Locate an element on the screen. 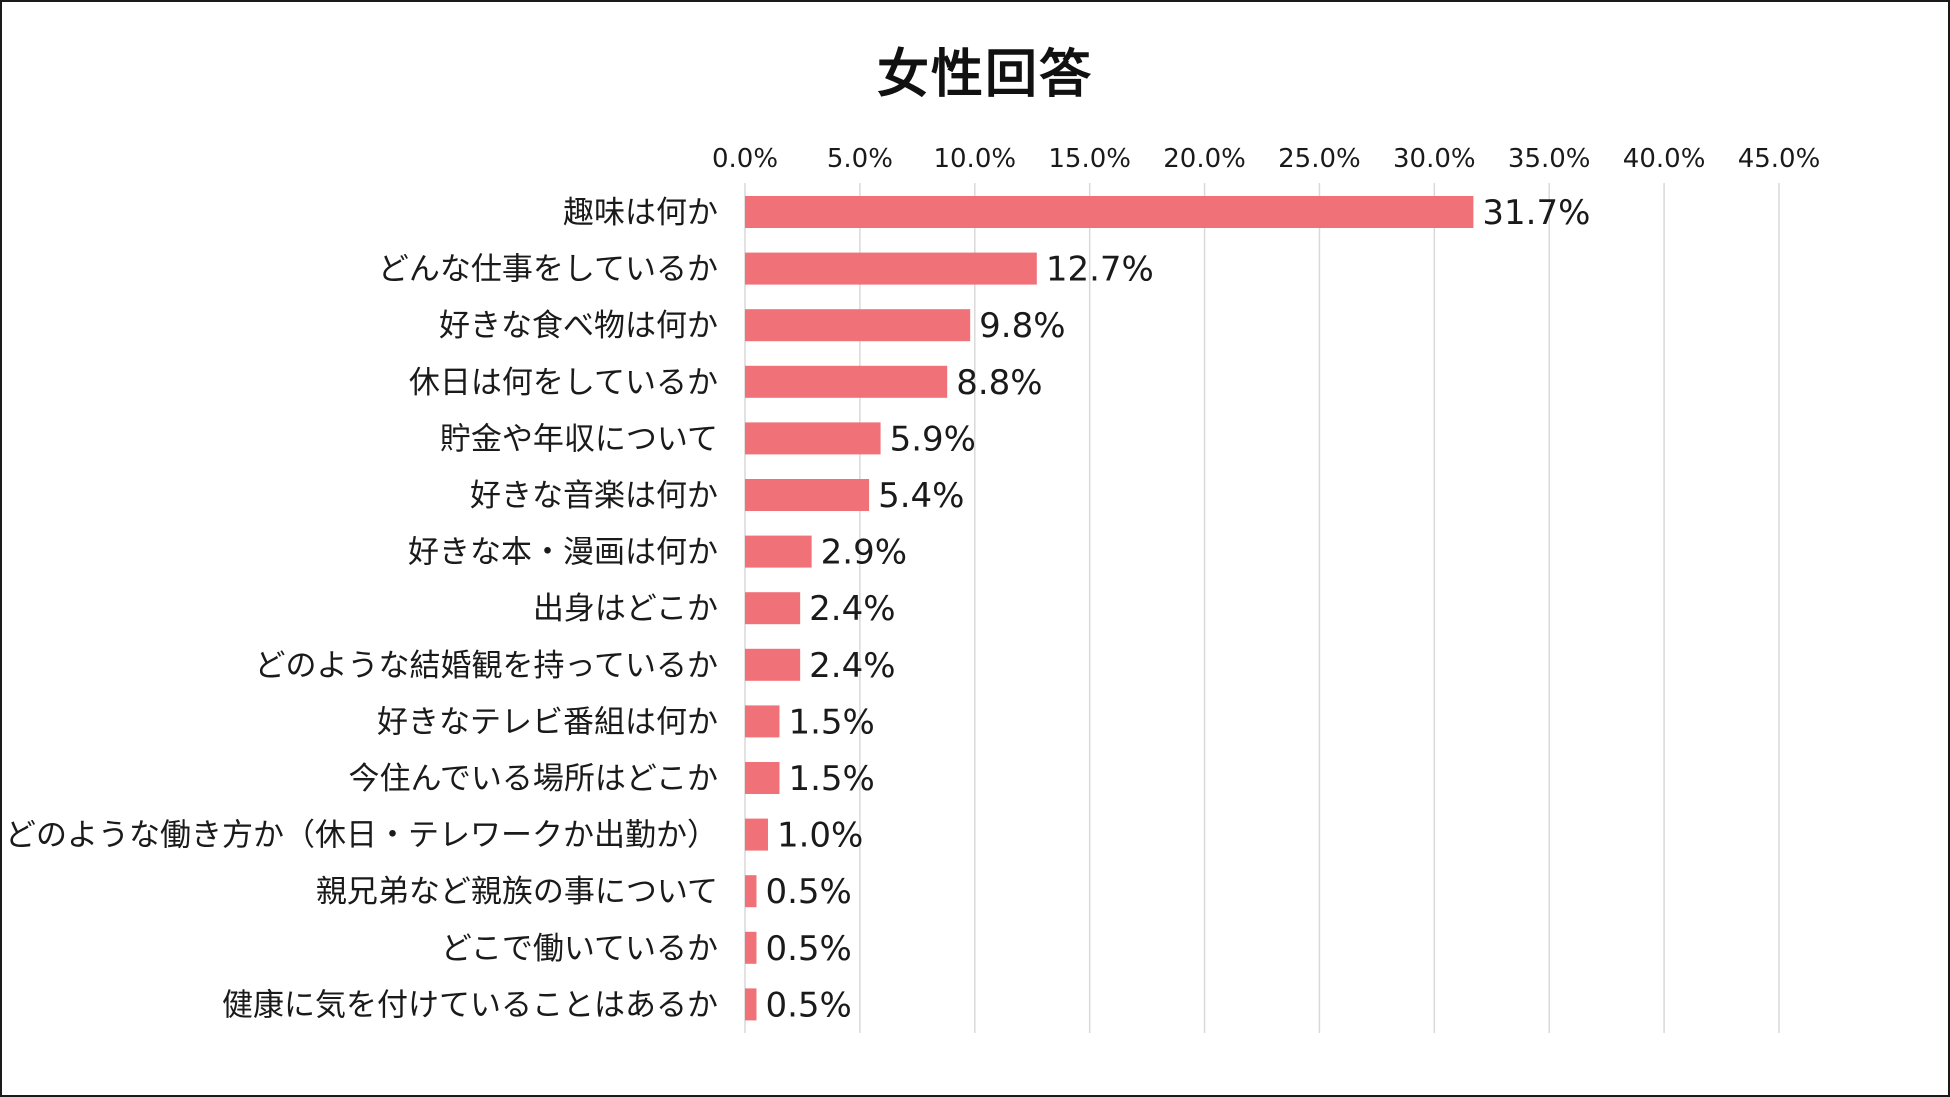  category-label: 出身はどこか is located at coordinates (625, 609).